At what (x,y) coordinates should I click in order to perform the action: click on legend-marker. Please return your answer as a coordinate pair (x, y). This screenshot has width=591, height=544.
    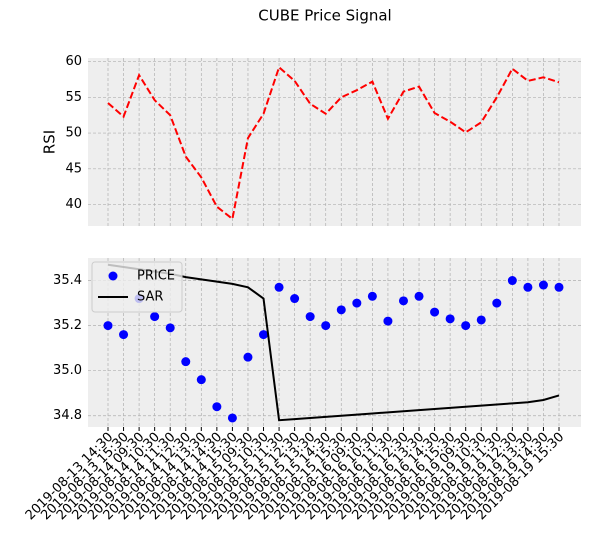
    Looking at the image, I should click on (113, 276).